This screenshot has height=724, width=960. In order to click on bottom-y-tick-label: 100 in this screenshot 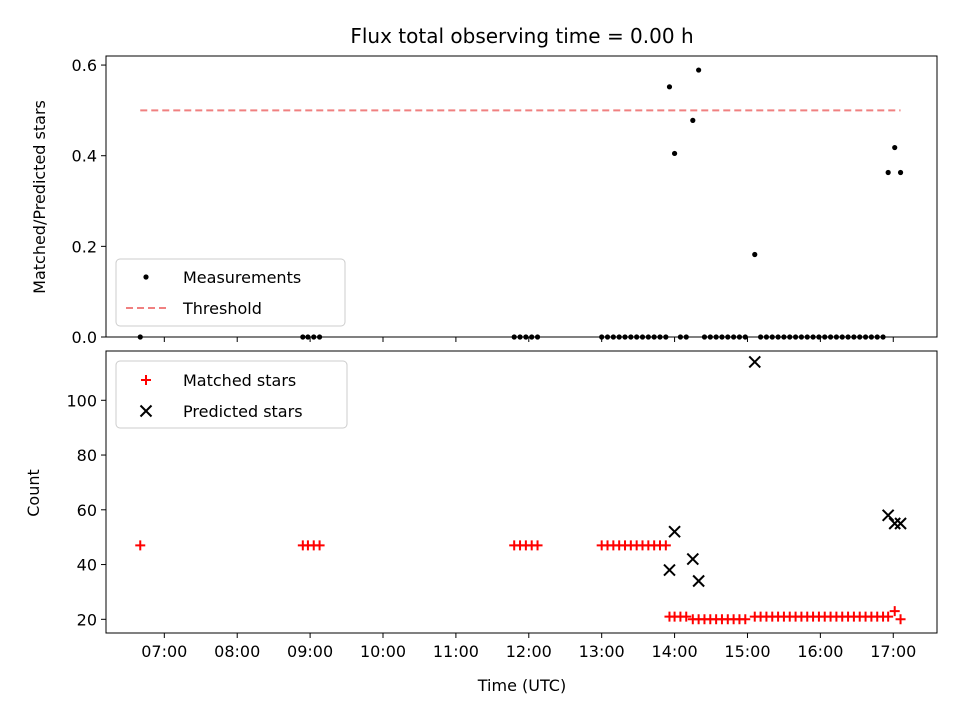, I will do `click(81, 400)`.